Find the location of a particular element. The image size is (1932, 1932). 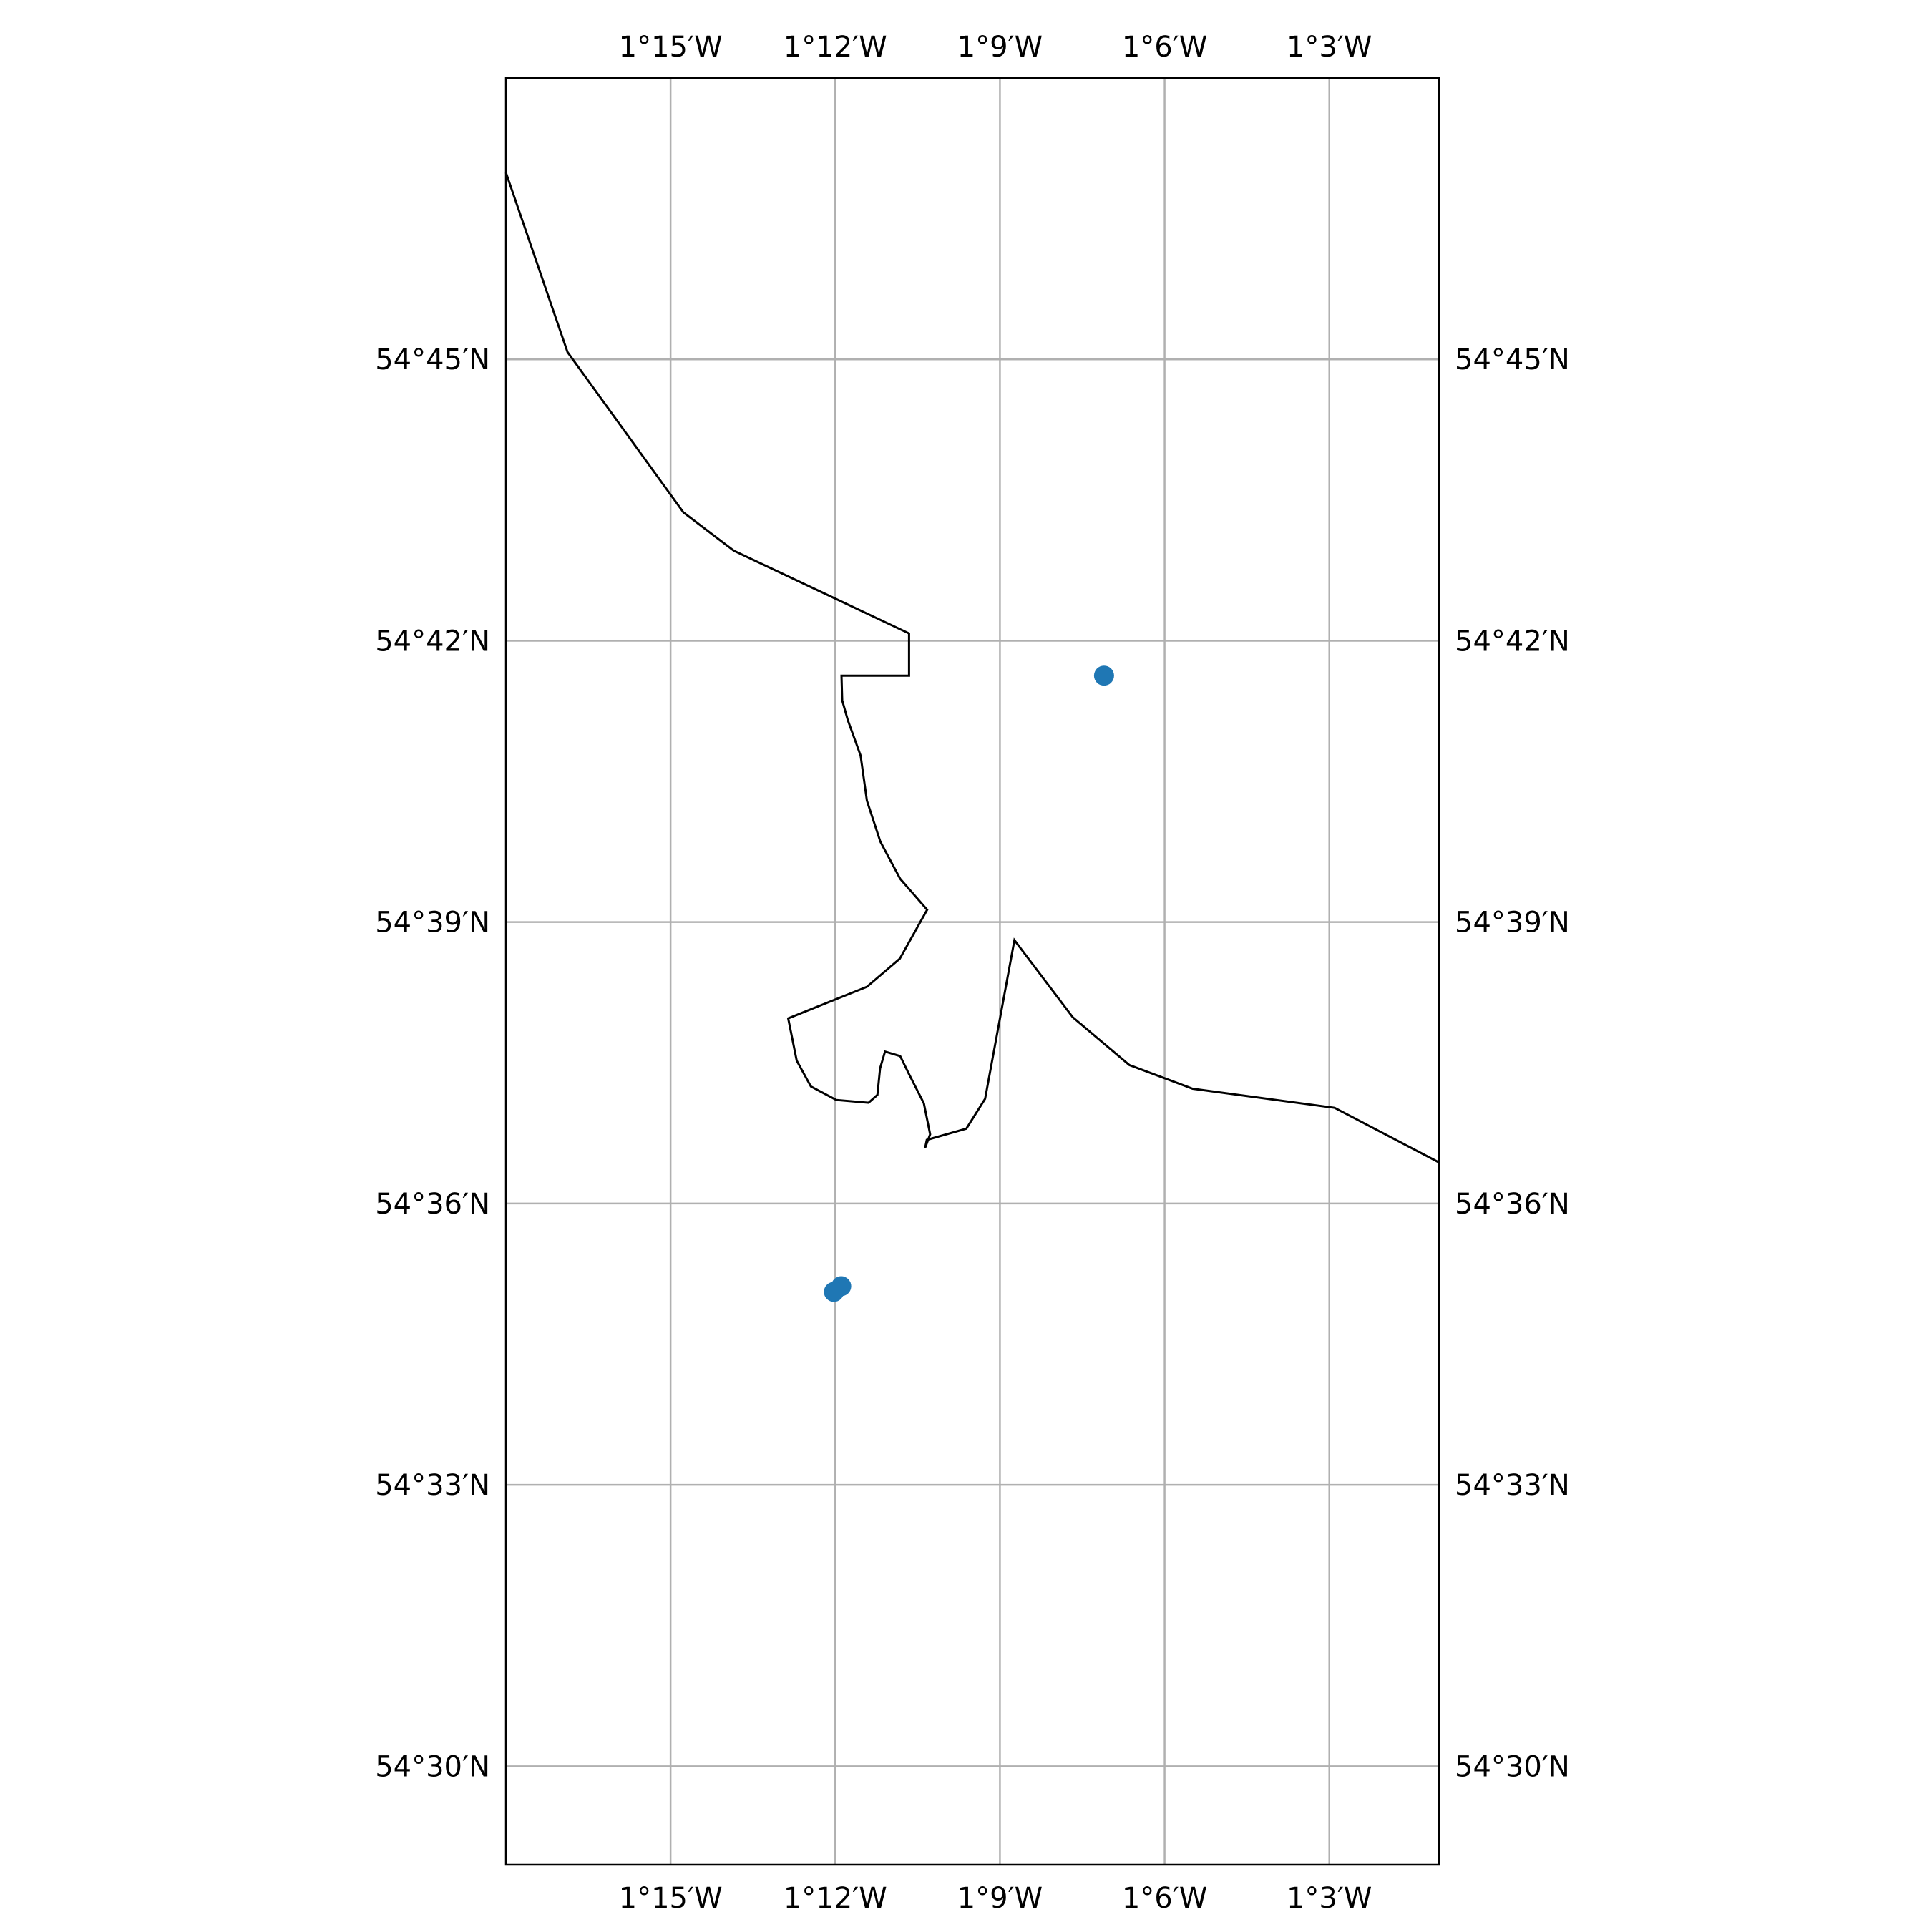

lon-tick-label-top: 1°6′W is located at coordinates (1165, 48).